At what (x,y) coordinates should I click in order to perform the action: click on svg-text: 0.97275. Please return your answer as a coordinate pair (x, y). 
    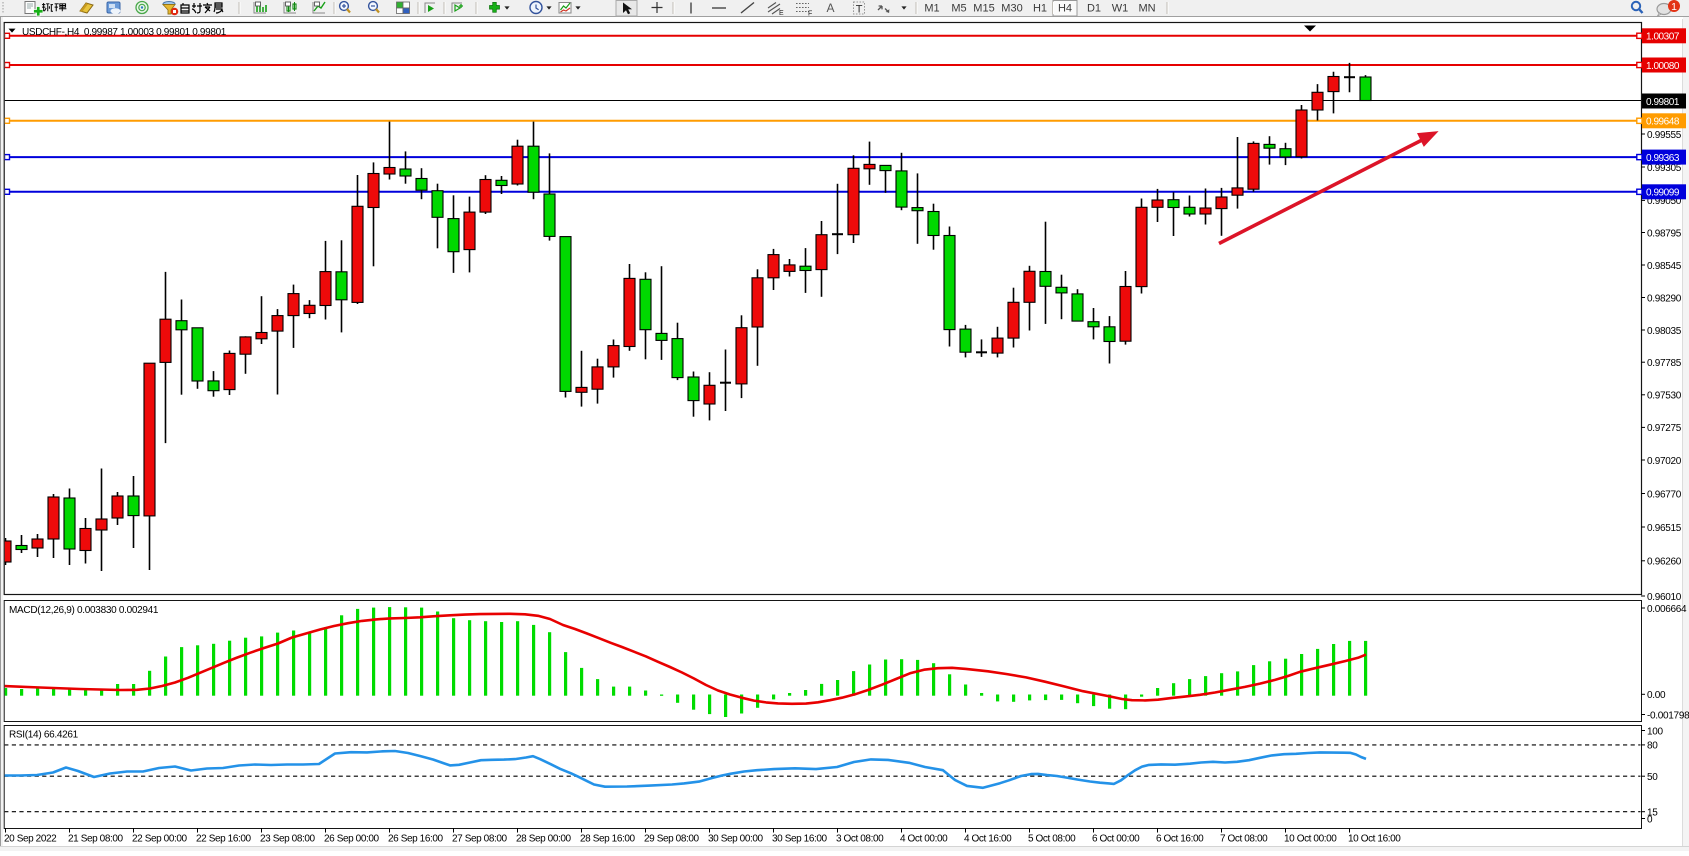
    Looking at the image, I should click on (1664, 428).